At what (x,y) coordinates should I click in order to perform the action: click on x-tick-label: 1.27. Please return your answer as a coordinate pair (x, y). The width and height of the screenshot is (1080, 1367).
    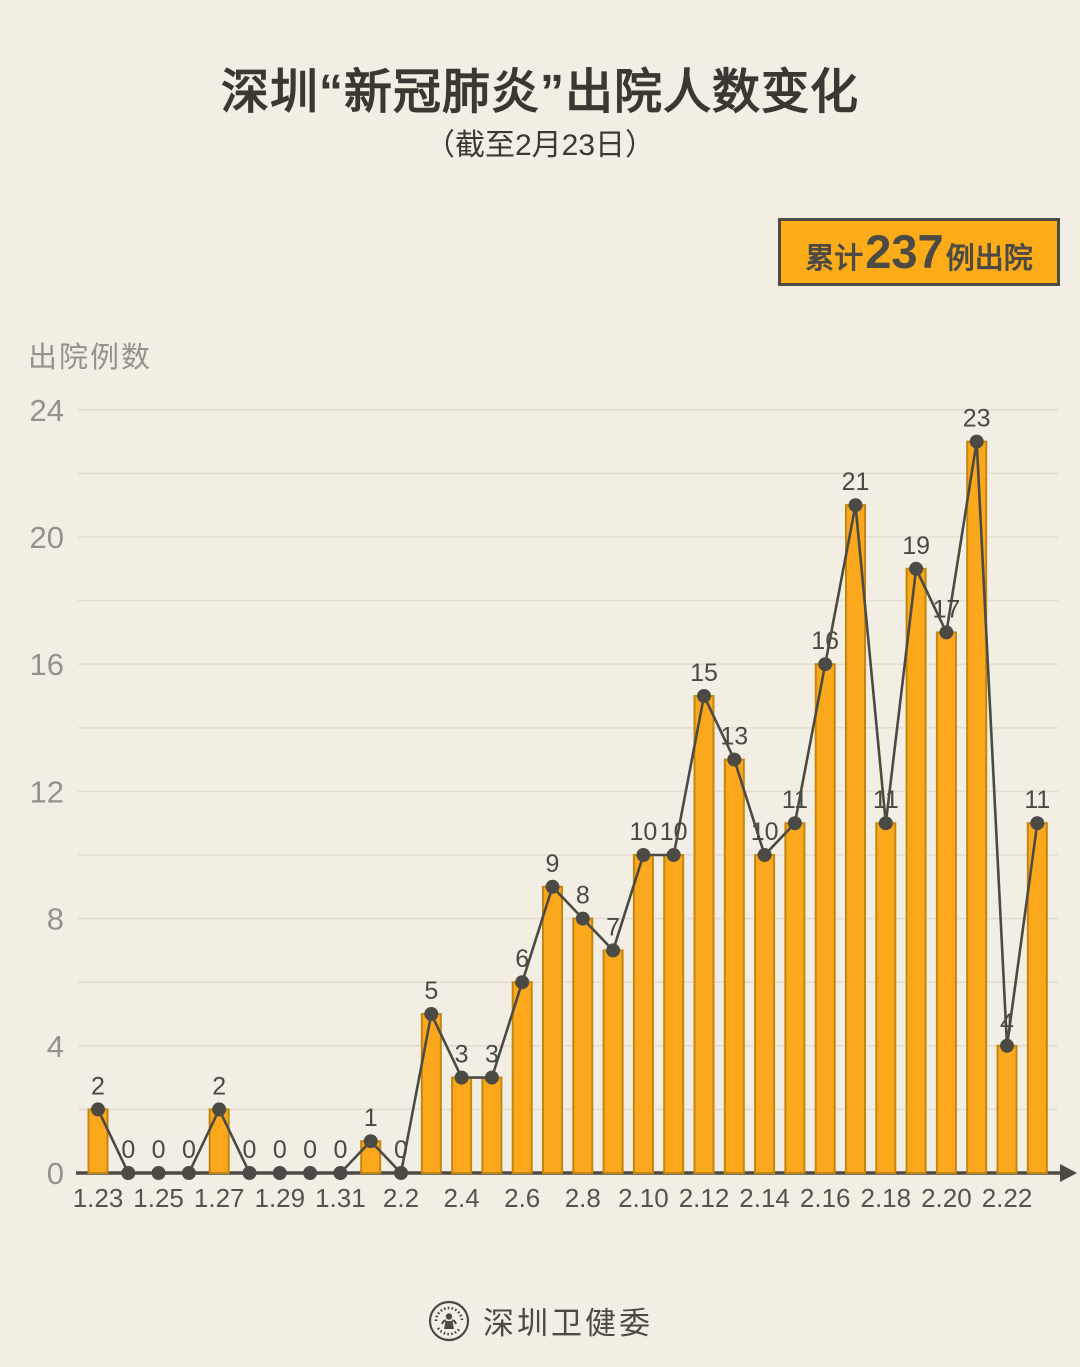
    Looking at the image, I should click on (219, 1198).